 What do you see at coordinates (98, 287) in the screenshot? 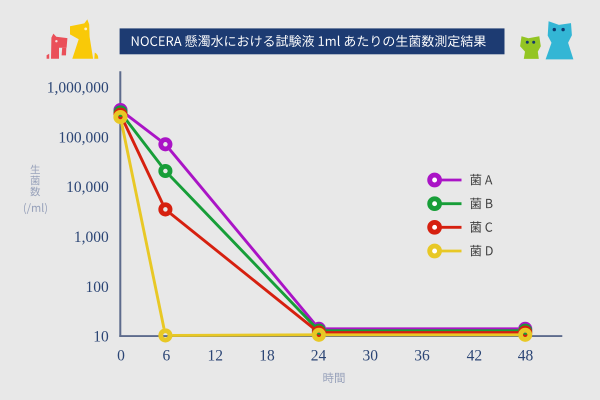
I see `svg-text: 100` at bounding box center [98, 287].